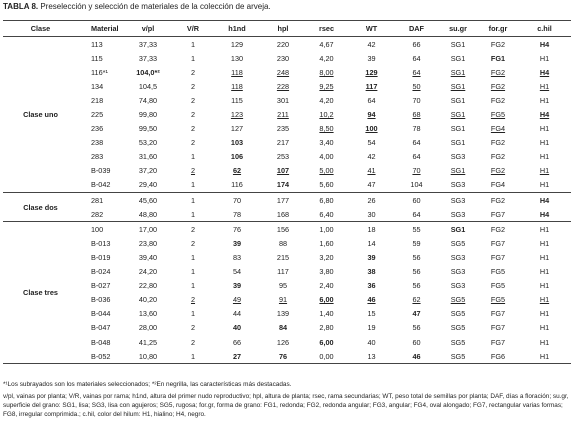 Image resolution: width=574 pixels, height=423 pixels. What do you see at coordinates (40, 293) in the screenshot?
I see `class-label: Clase tres` at bounding box center [40, 293].